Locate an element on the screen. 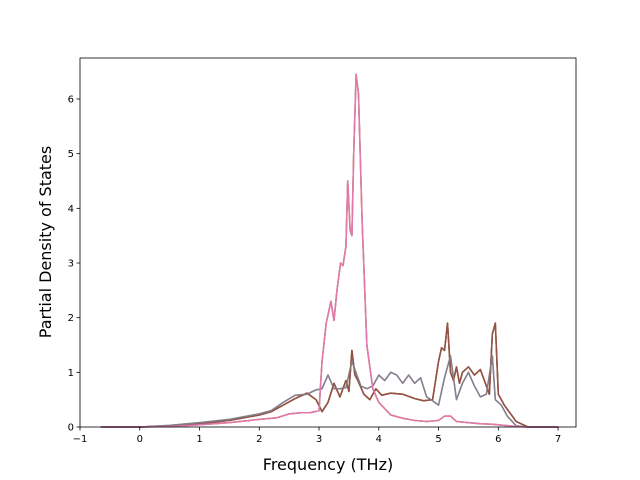 This screenshot has height=480, width=640. y-tick-label: 2 is located at coordinates (71, 318).